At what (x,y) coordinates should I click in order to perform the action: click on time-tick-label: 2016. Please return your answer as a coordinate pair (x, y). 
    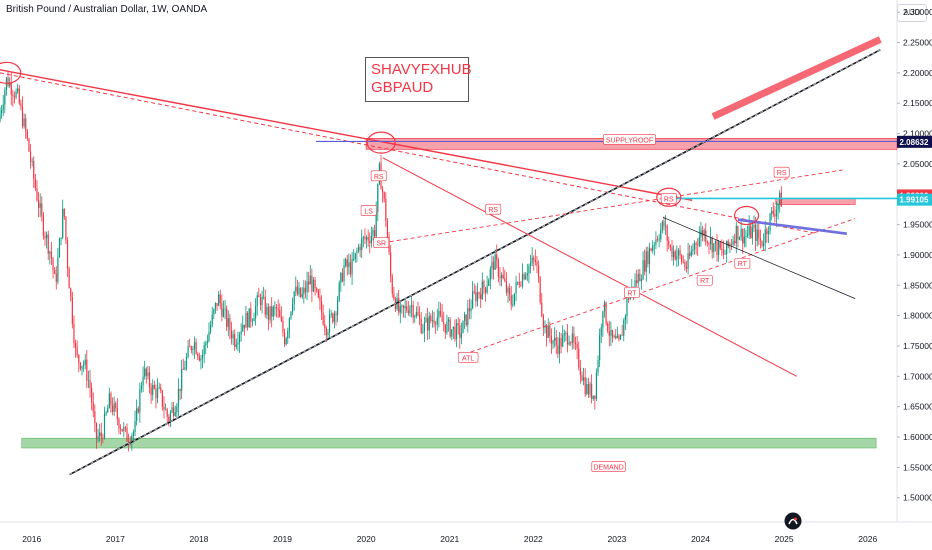
    Looking at the image, I should click on (31, 539).